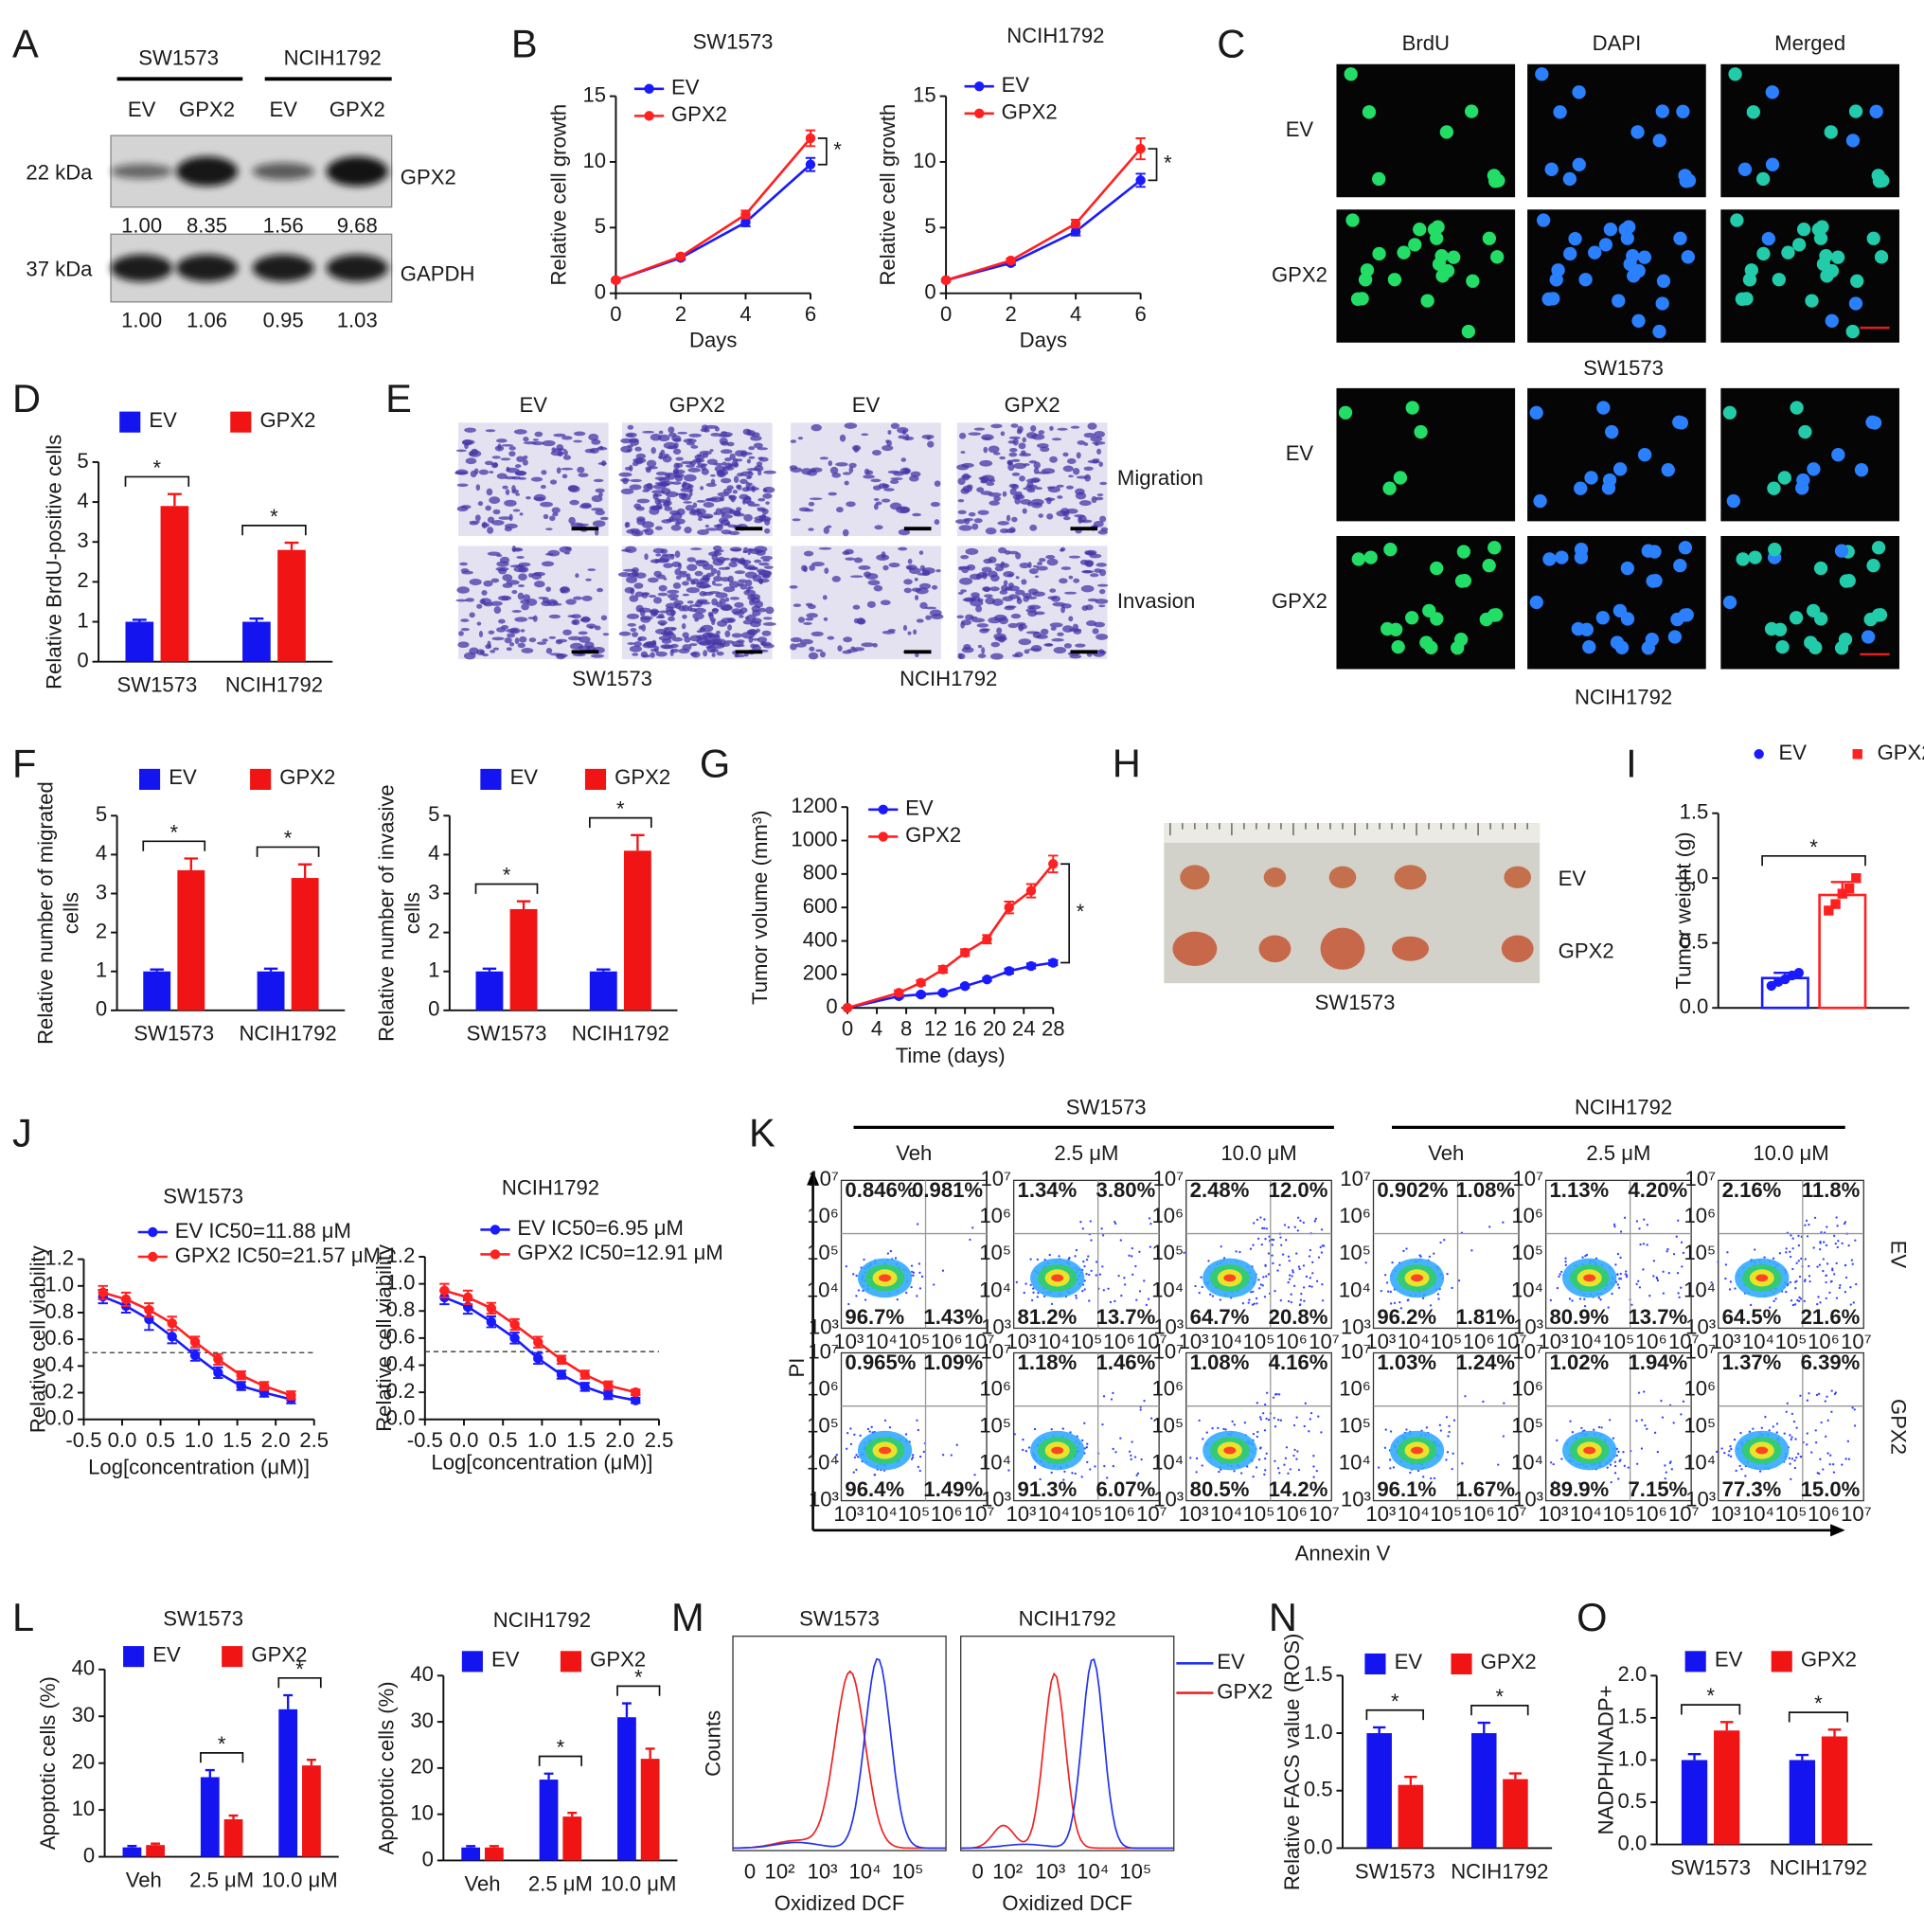 The image size is (1924, 1932). Describe the element at coordinates (1231, 44) in the screenshot. I see `panel-label: C` at that location.